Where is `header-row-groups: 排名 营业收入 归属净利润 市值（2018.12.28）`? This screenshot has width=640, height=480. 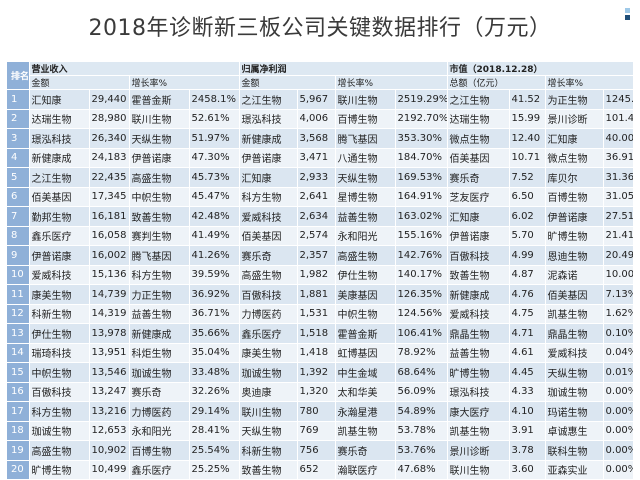
header-row-groups: 排名 营业收入 归属净利润 市值（2018.12.28） is located at coordinates (320, 76).